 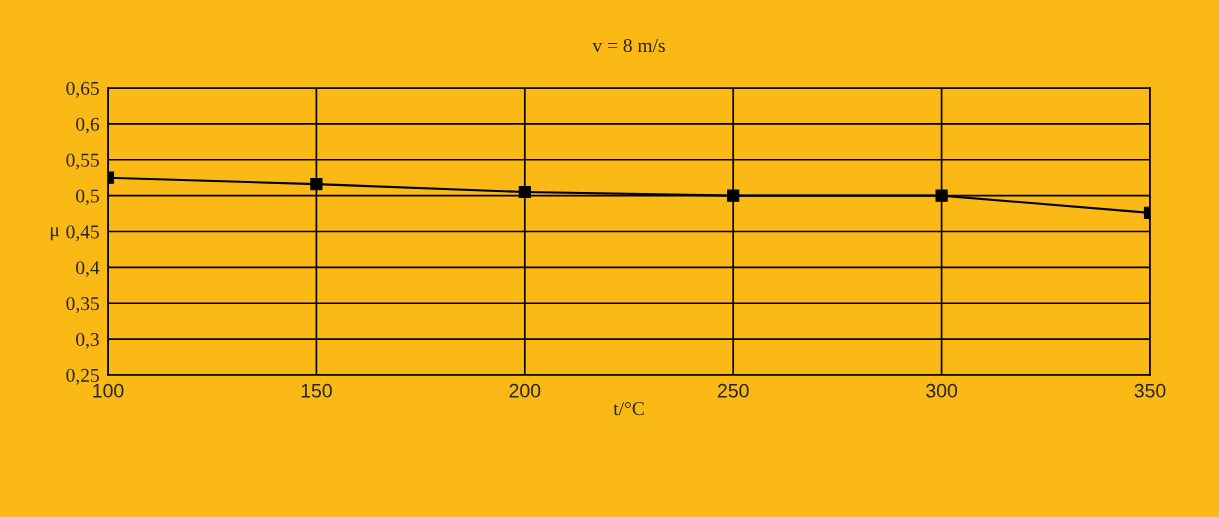 What do you see at coordinates (87, 340) in the screenshot?
I see `y-tick-label: 0,3` at bounding box center [87, 340].